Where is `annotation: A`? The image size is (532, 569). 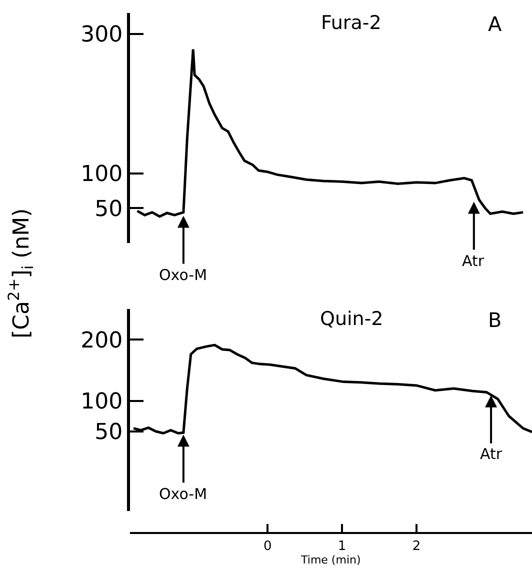 annotation: A is located at coordinates (495, 24).